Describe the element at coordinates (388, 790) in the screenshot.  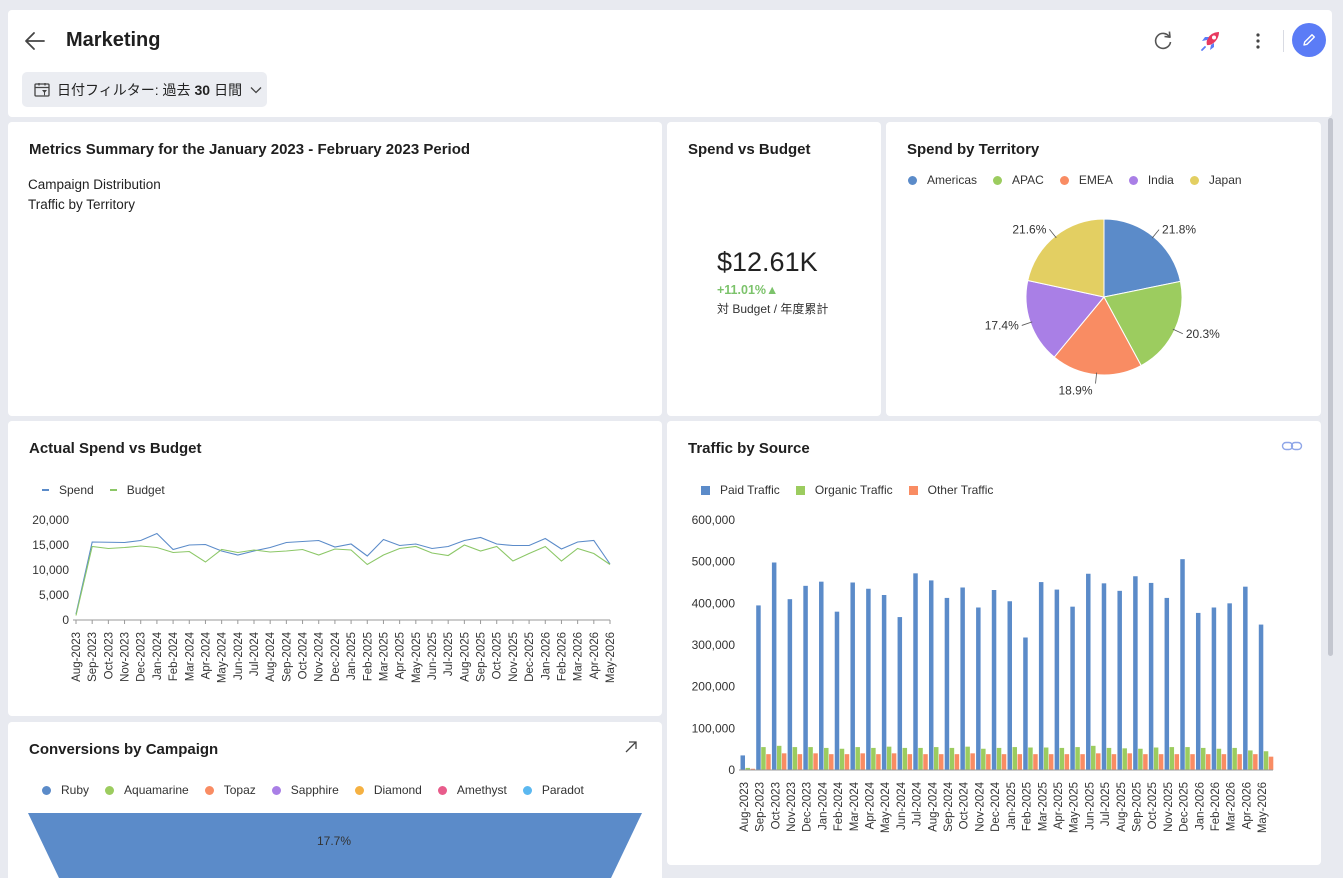
I see `legend-item: Diamond` at that location.